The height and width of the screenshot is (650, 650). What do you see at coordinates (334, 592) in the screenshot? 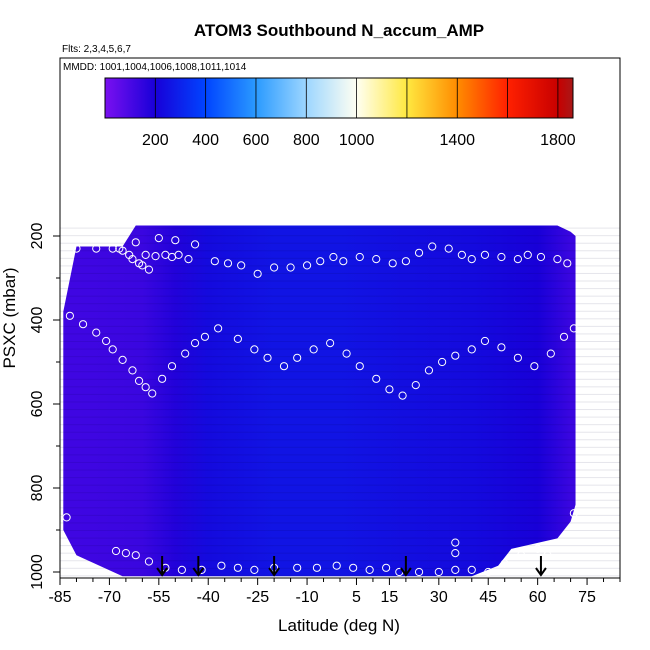
I see `x-axis: -85 -70 -55 -40 -25 -10 5 15 30 45 60 75` at bounding box center [334, 592].